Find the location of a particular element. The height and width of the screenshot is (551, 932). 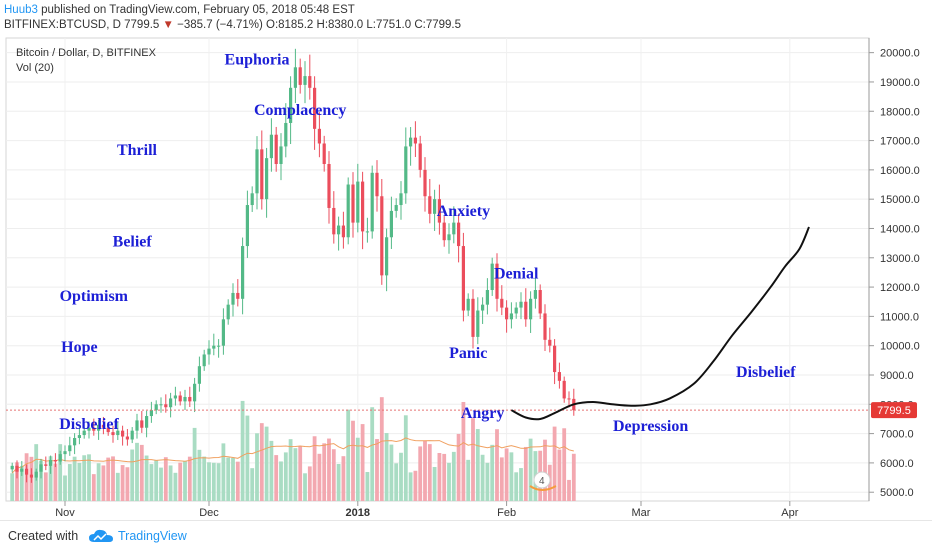

y-tick-label: 10000.0 is located at coordinates (900, 347).